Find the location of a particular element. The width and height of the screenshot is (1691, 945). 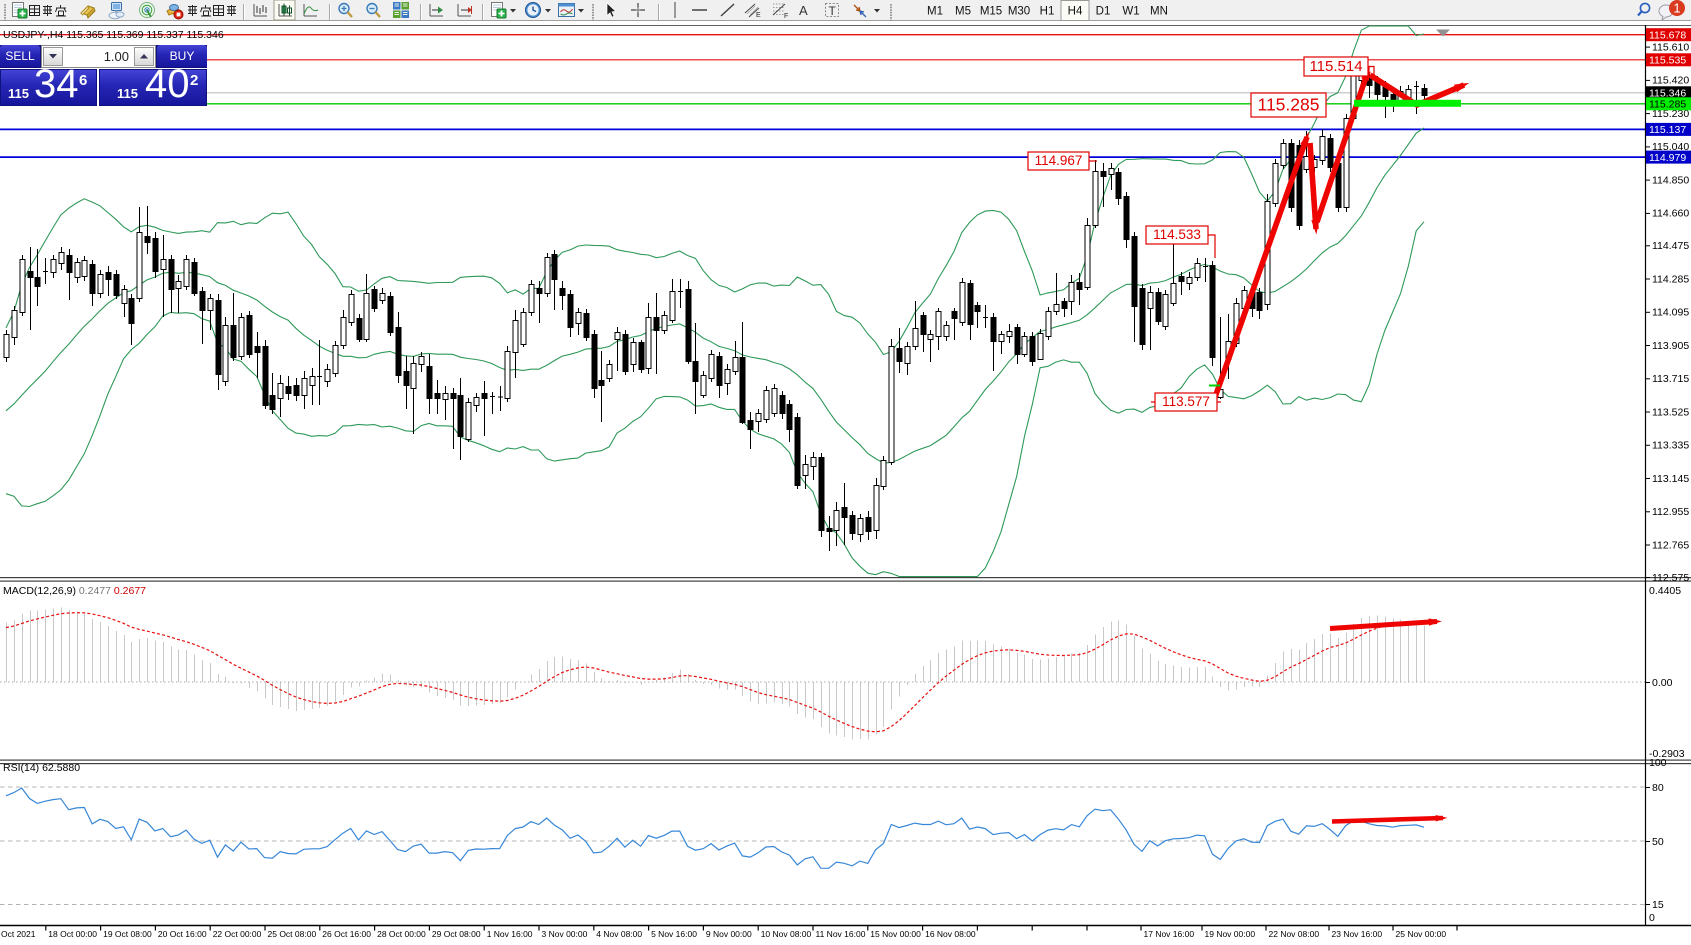

svg-text: 115.137 is located at coordinates (1667, 130).